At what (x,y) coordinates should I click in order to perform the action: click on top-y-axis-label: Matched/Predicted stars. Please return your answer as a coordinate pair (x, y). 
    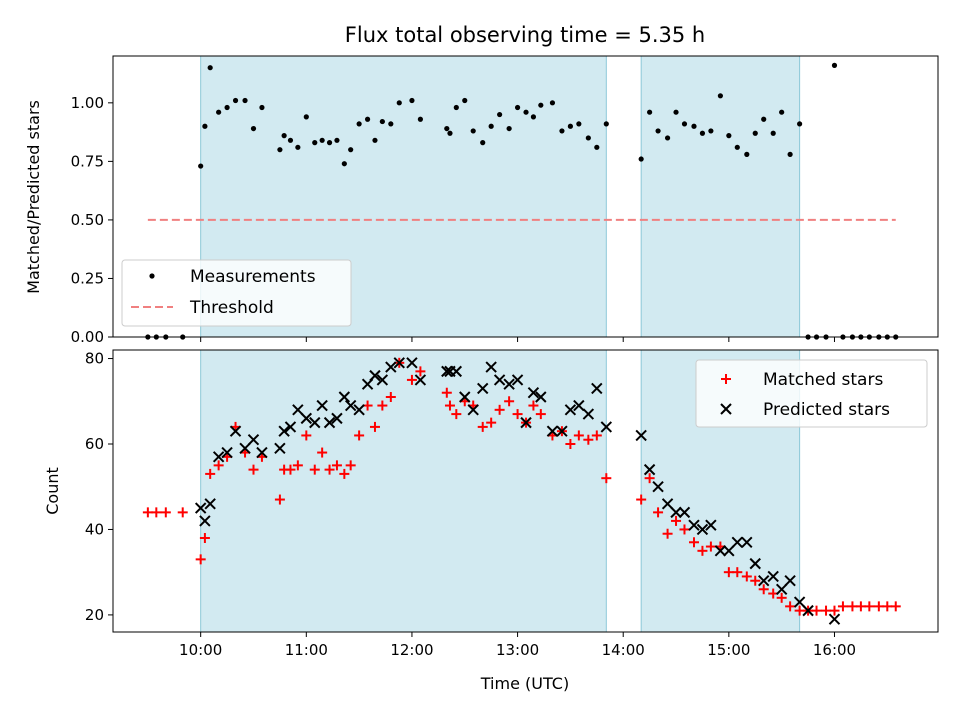
    Looking at the image, I should click on (33, 197).